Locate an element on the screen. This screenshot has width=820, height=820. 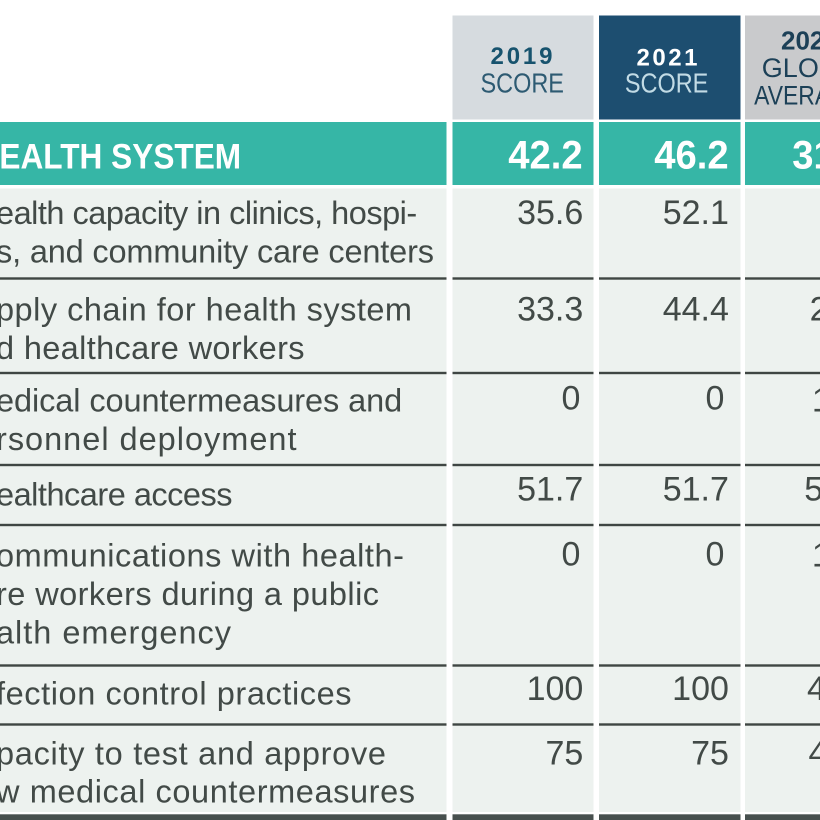
svg-text: 35.6 is located at coordinates (550, 213).